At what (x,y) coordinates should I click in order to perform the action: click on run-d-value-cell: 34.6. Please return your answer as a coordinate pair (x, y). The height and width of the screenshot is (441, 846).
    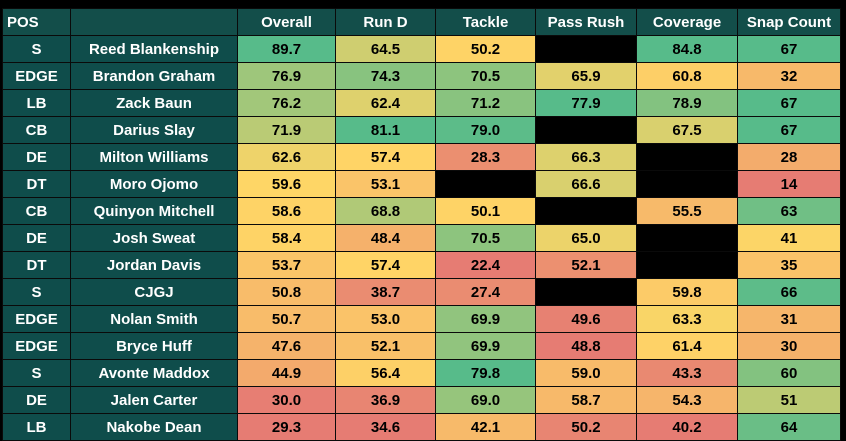
    Looking at the image, I should click on (385, 427).